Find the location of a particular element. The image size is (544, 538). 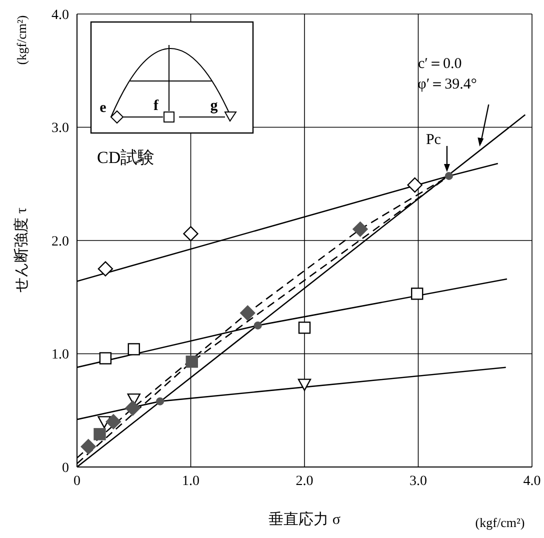

x-tick-label: 3.0 is located at coordinates (418, 481).